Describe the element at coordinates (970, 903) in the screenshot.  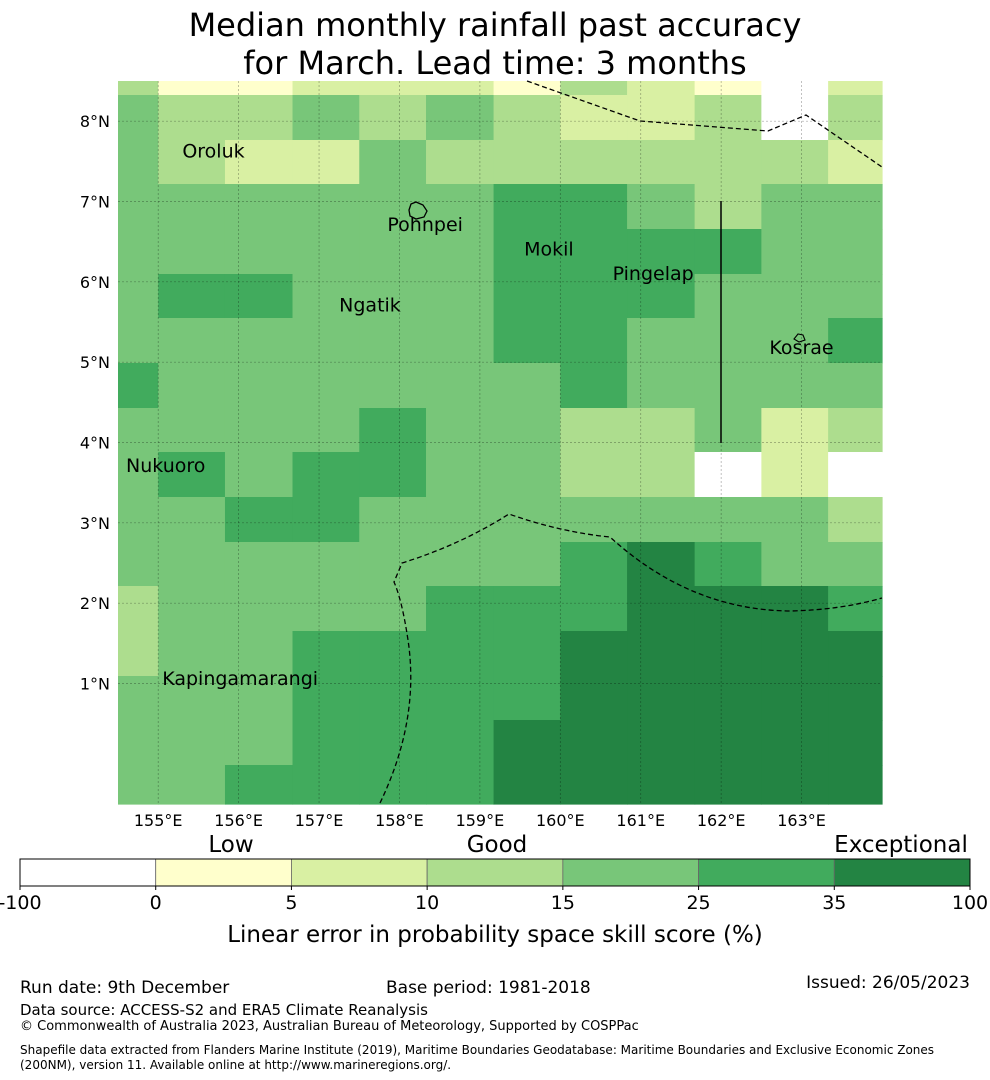
I see `colorbar-tick-label: 100` at that location.